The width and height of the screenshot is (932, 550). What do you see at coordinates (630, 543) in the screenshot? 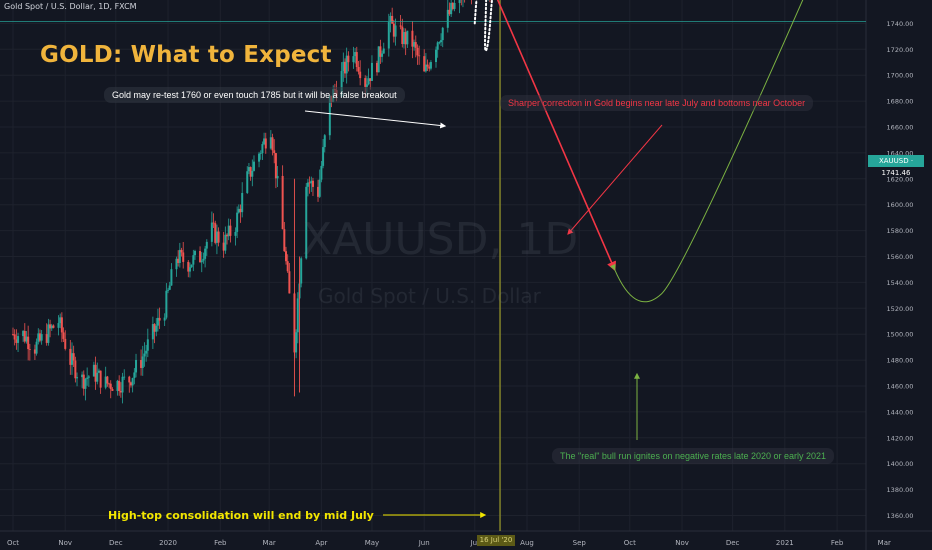
I see `x-tick-label: Oct` at bounding box center [630, 543].